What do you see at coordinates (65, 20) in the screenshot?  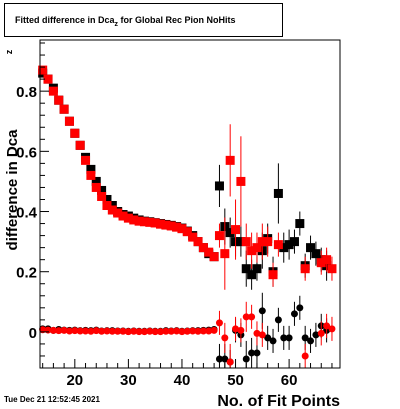 I see `chart-title-main: Fitted difference in Dca` at bounding box center [65, 20].